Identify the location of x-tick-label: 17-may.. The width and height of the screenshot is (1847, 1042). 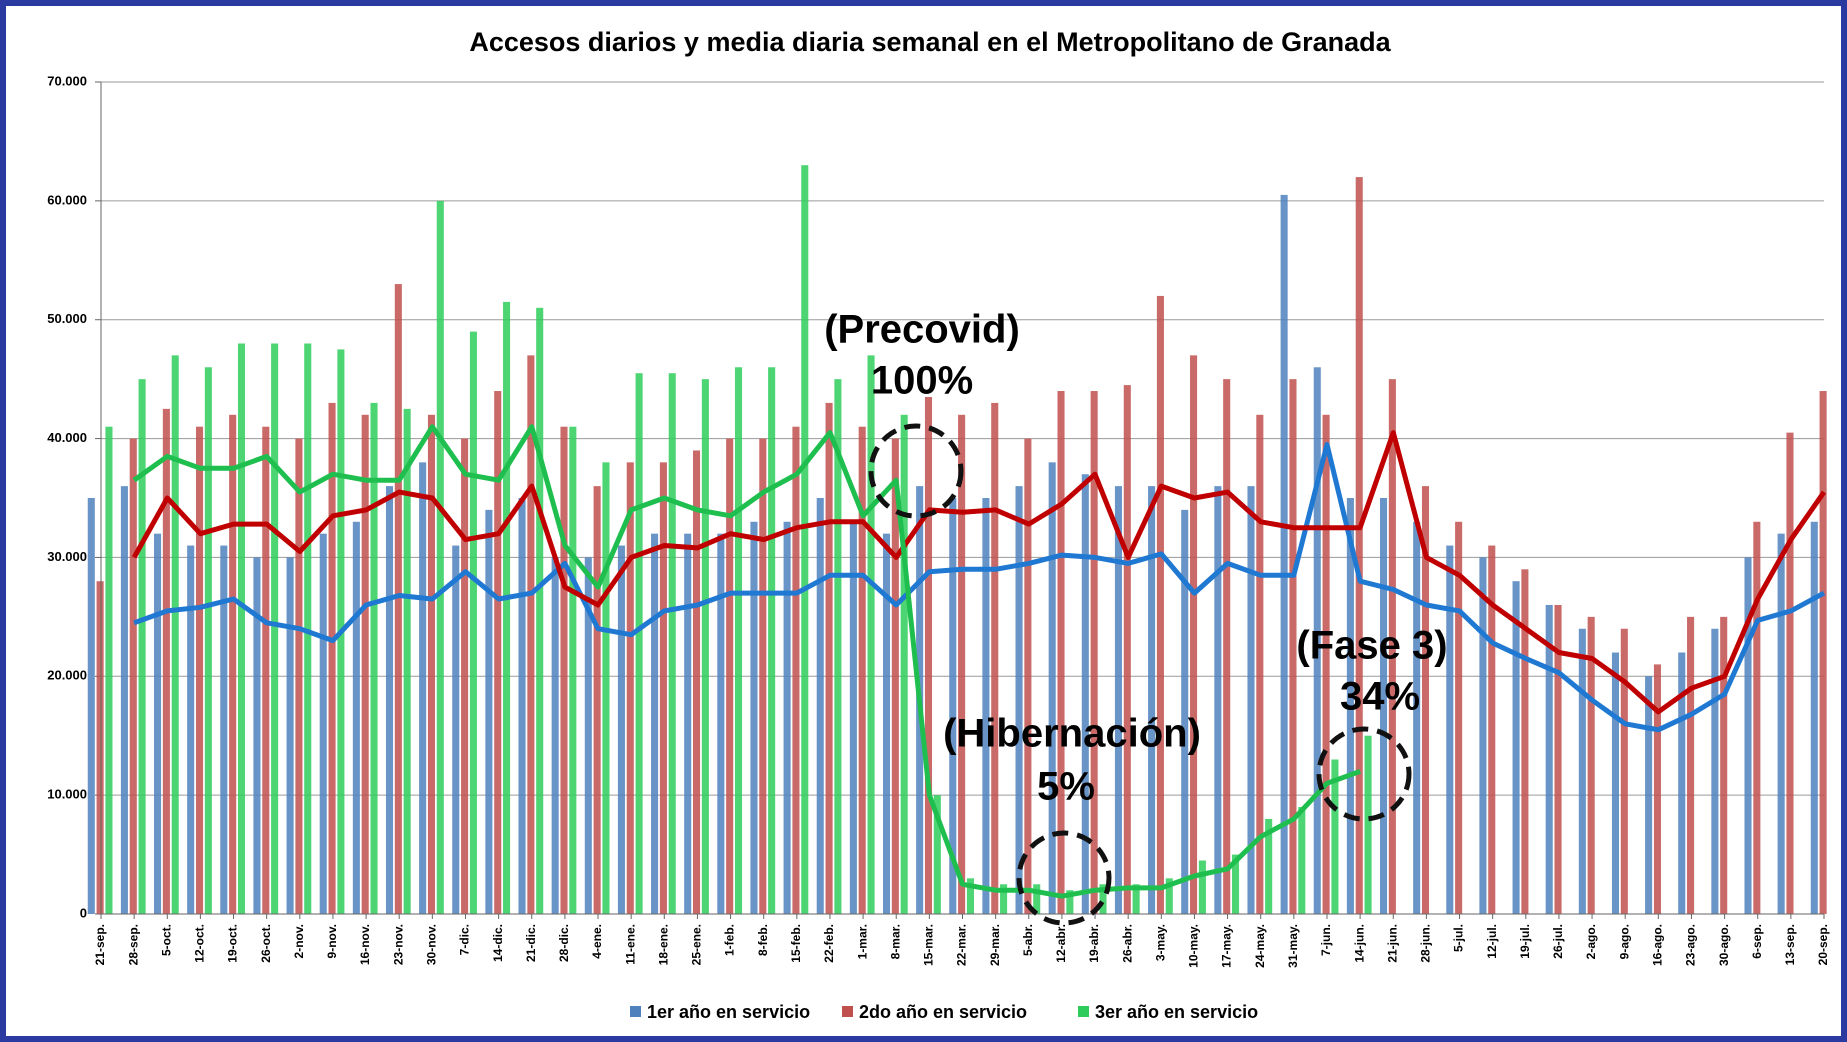
(1227, 946).